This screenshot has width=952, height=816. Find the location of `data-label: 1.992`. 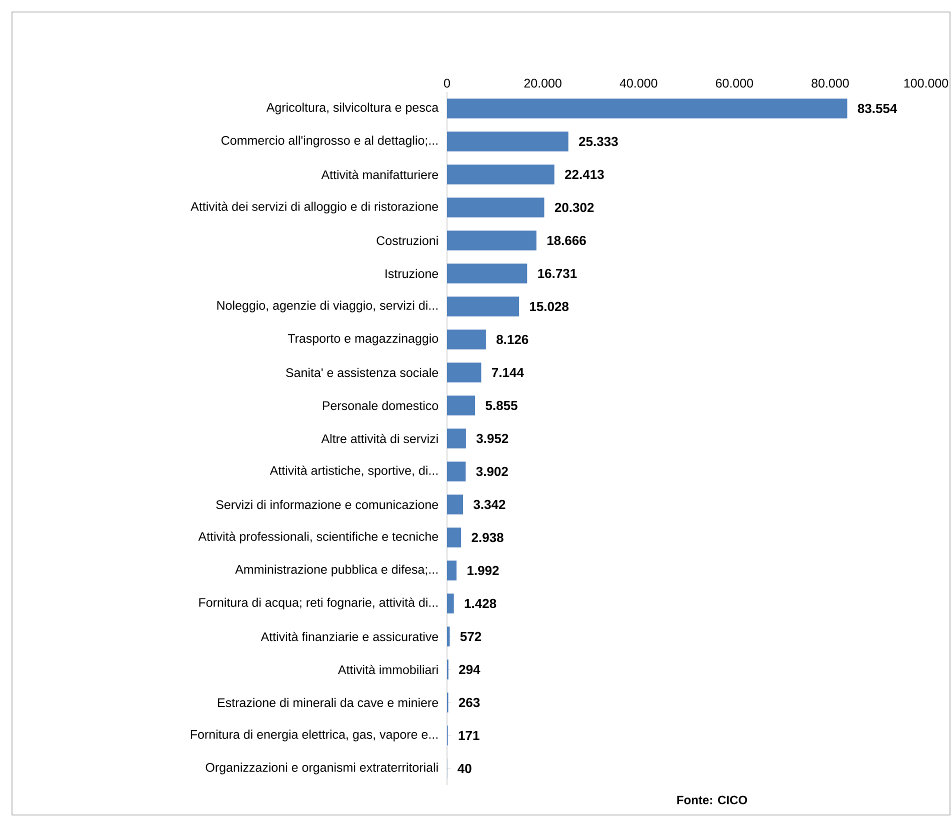

data-label: 1.992 is located at coordinates (483, 571).